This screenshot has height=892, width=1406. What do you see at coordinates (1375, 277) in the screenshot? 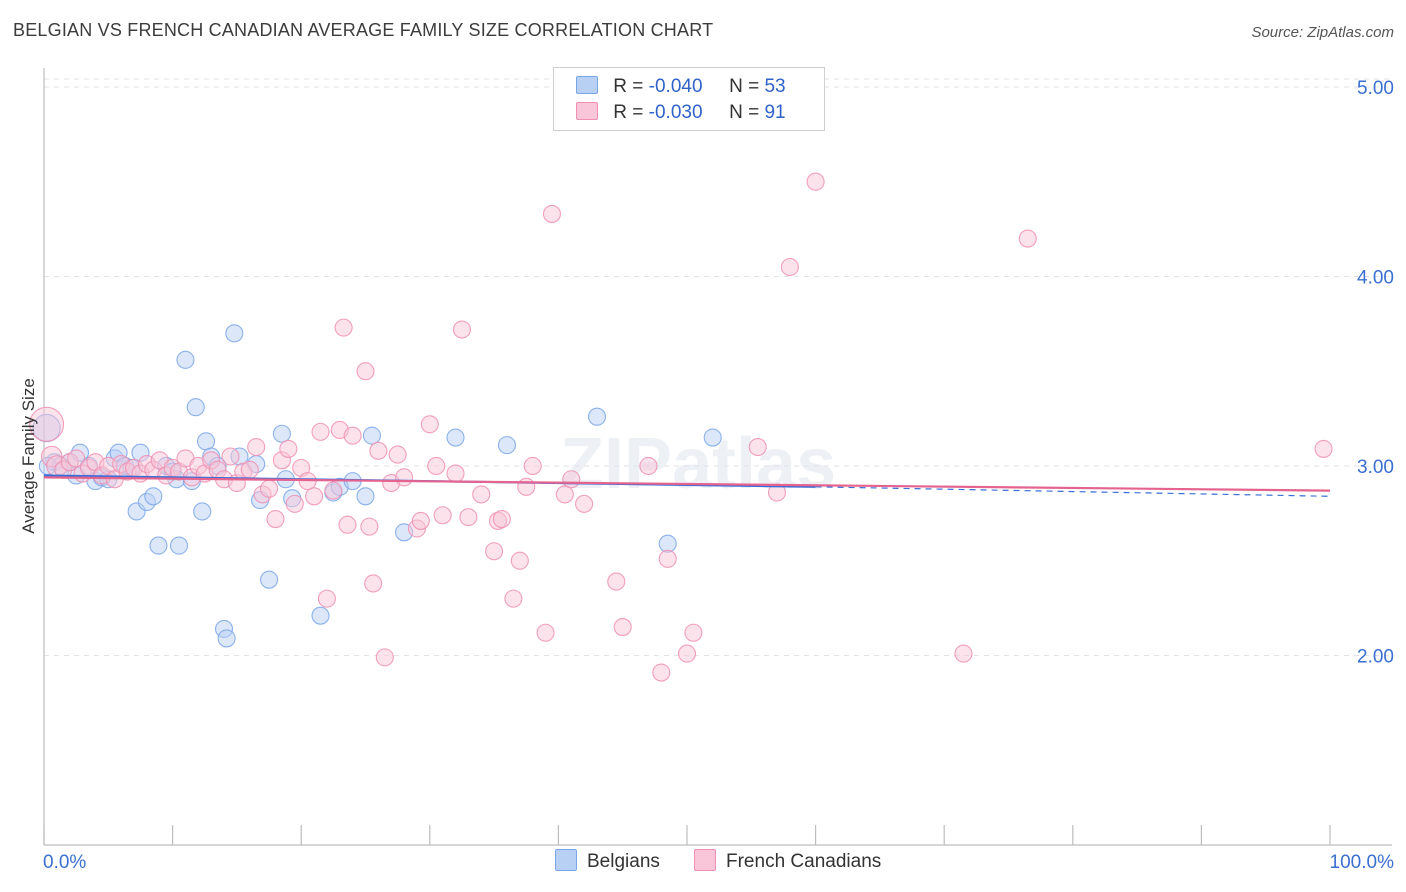
I see `y-tick-label: 4.00` at bounding box center [1375, 277].